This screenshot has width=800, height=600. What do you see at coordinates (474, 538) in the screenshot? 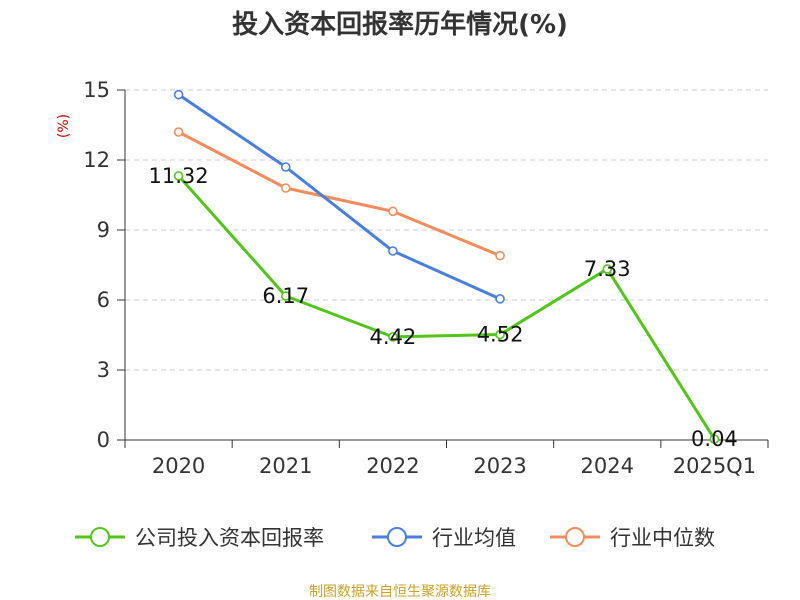
I see `legend-label: 行业均值` at bounding box center [474, 538].